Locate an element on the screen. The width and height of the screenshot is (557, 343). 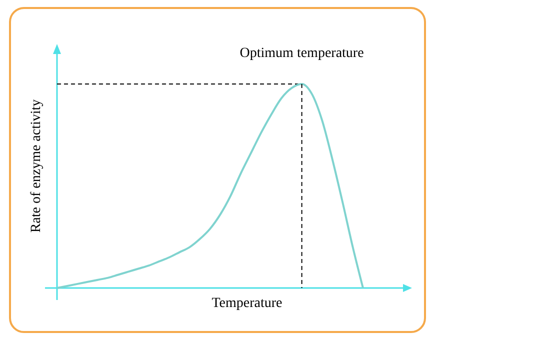
annotation: Optimum temperature is located at coordinates (302, 53).